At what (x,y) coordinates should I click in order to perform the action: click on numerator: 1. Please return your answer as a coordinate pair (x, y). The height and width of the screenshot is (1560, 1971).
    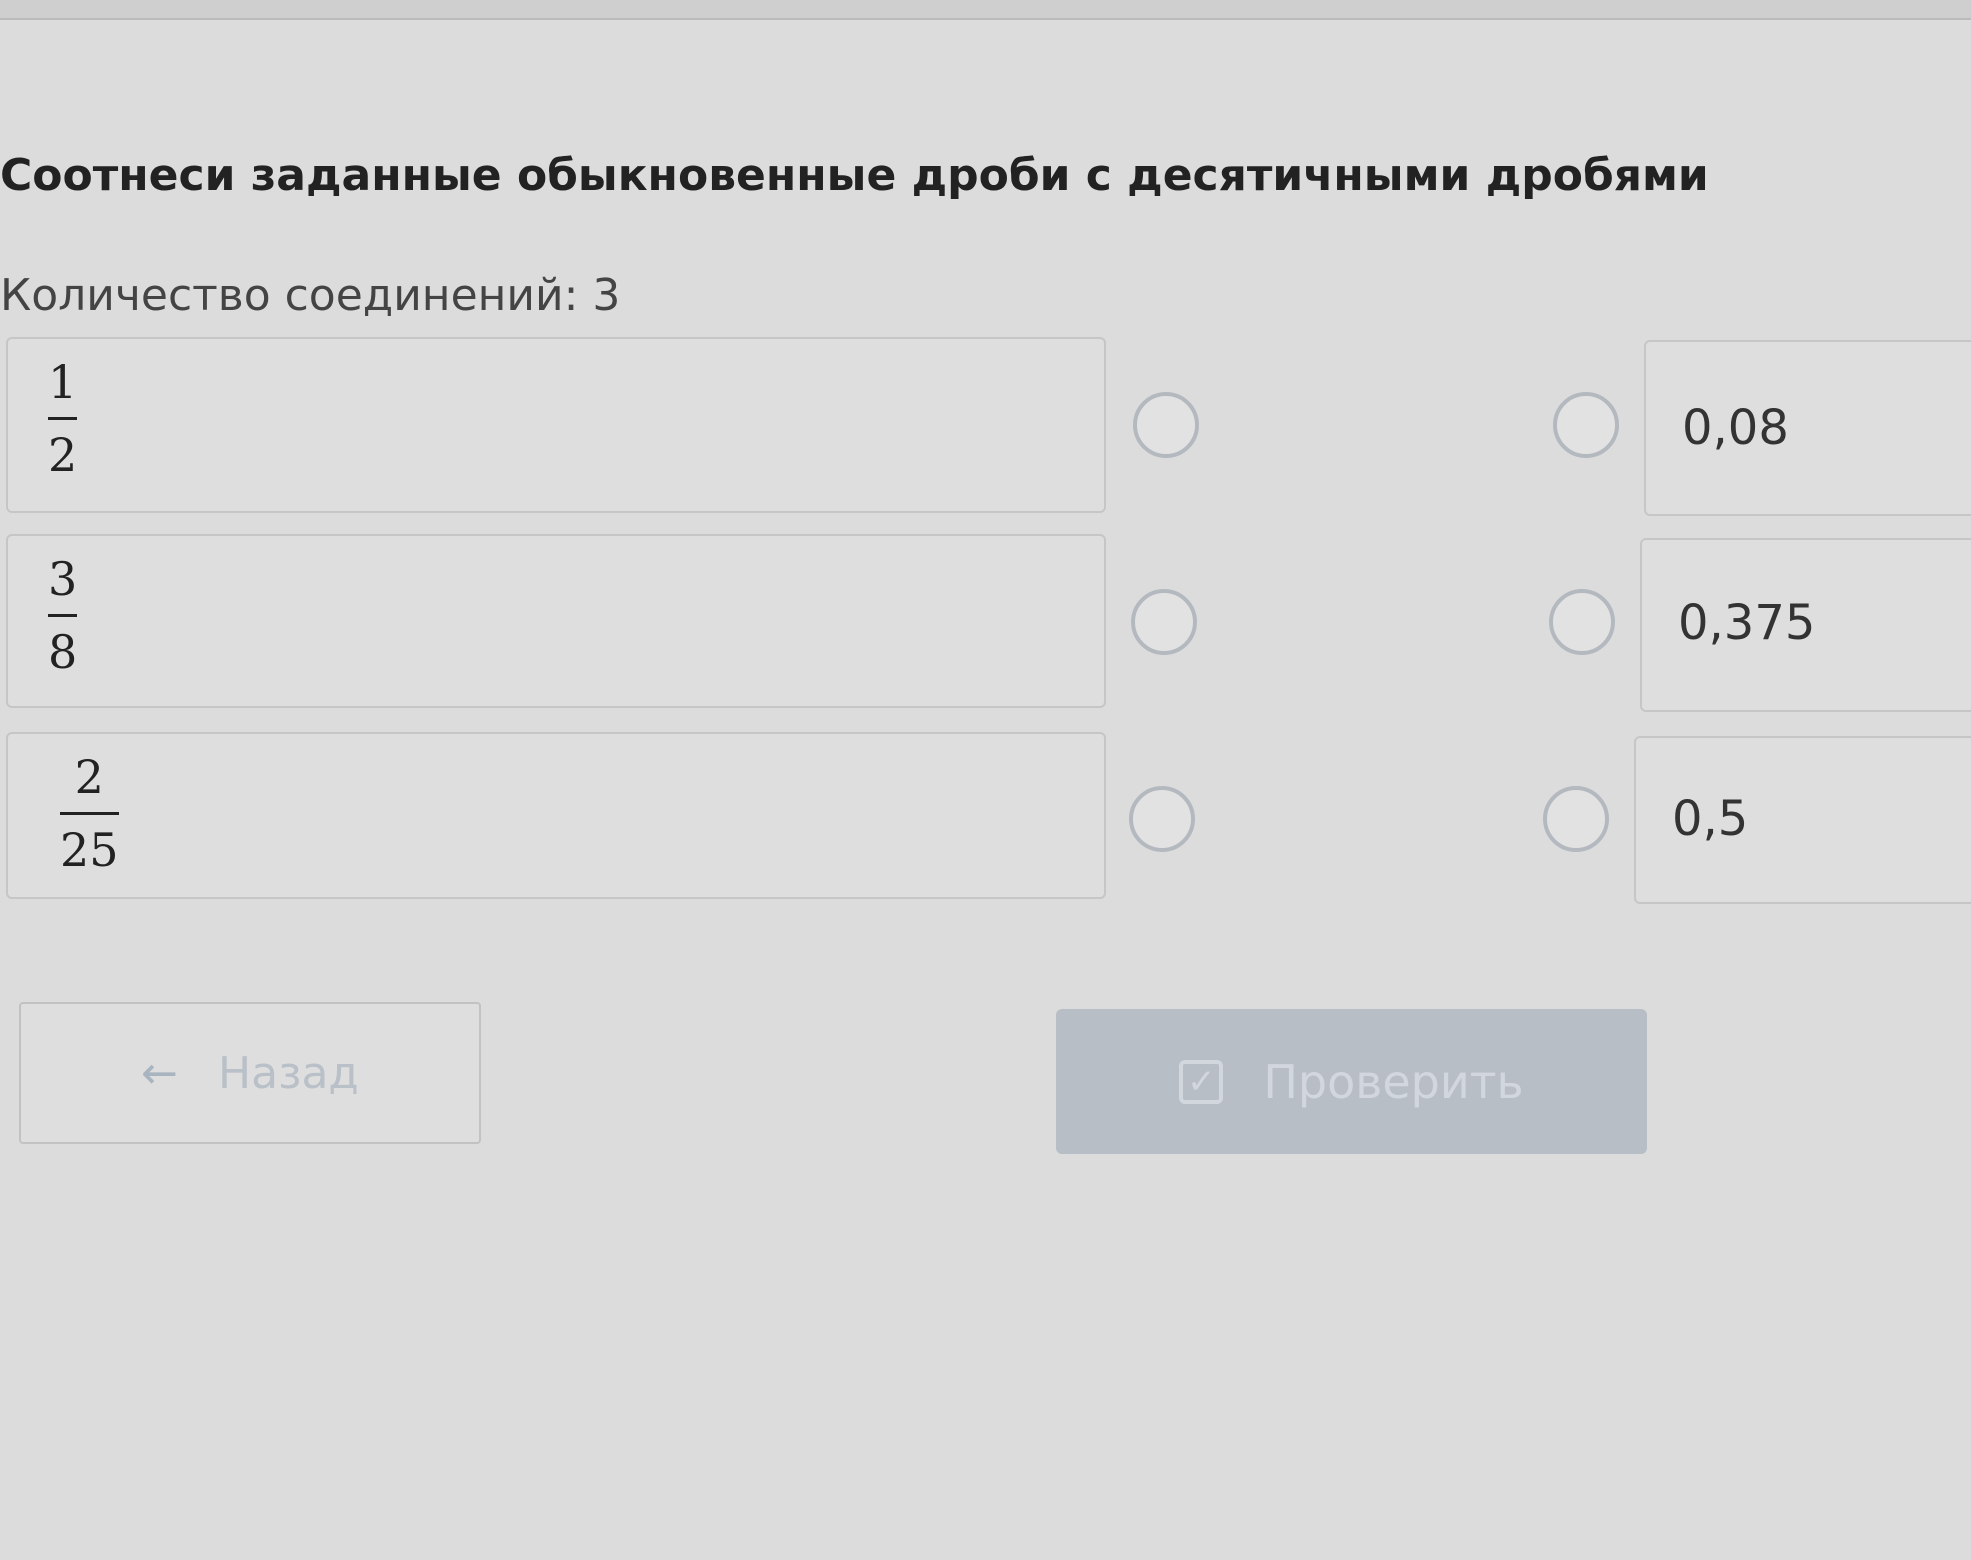
    Looking at the image, I should click on (63, 382).